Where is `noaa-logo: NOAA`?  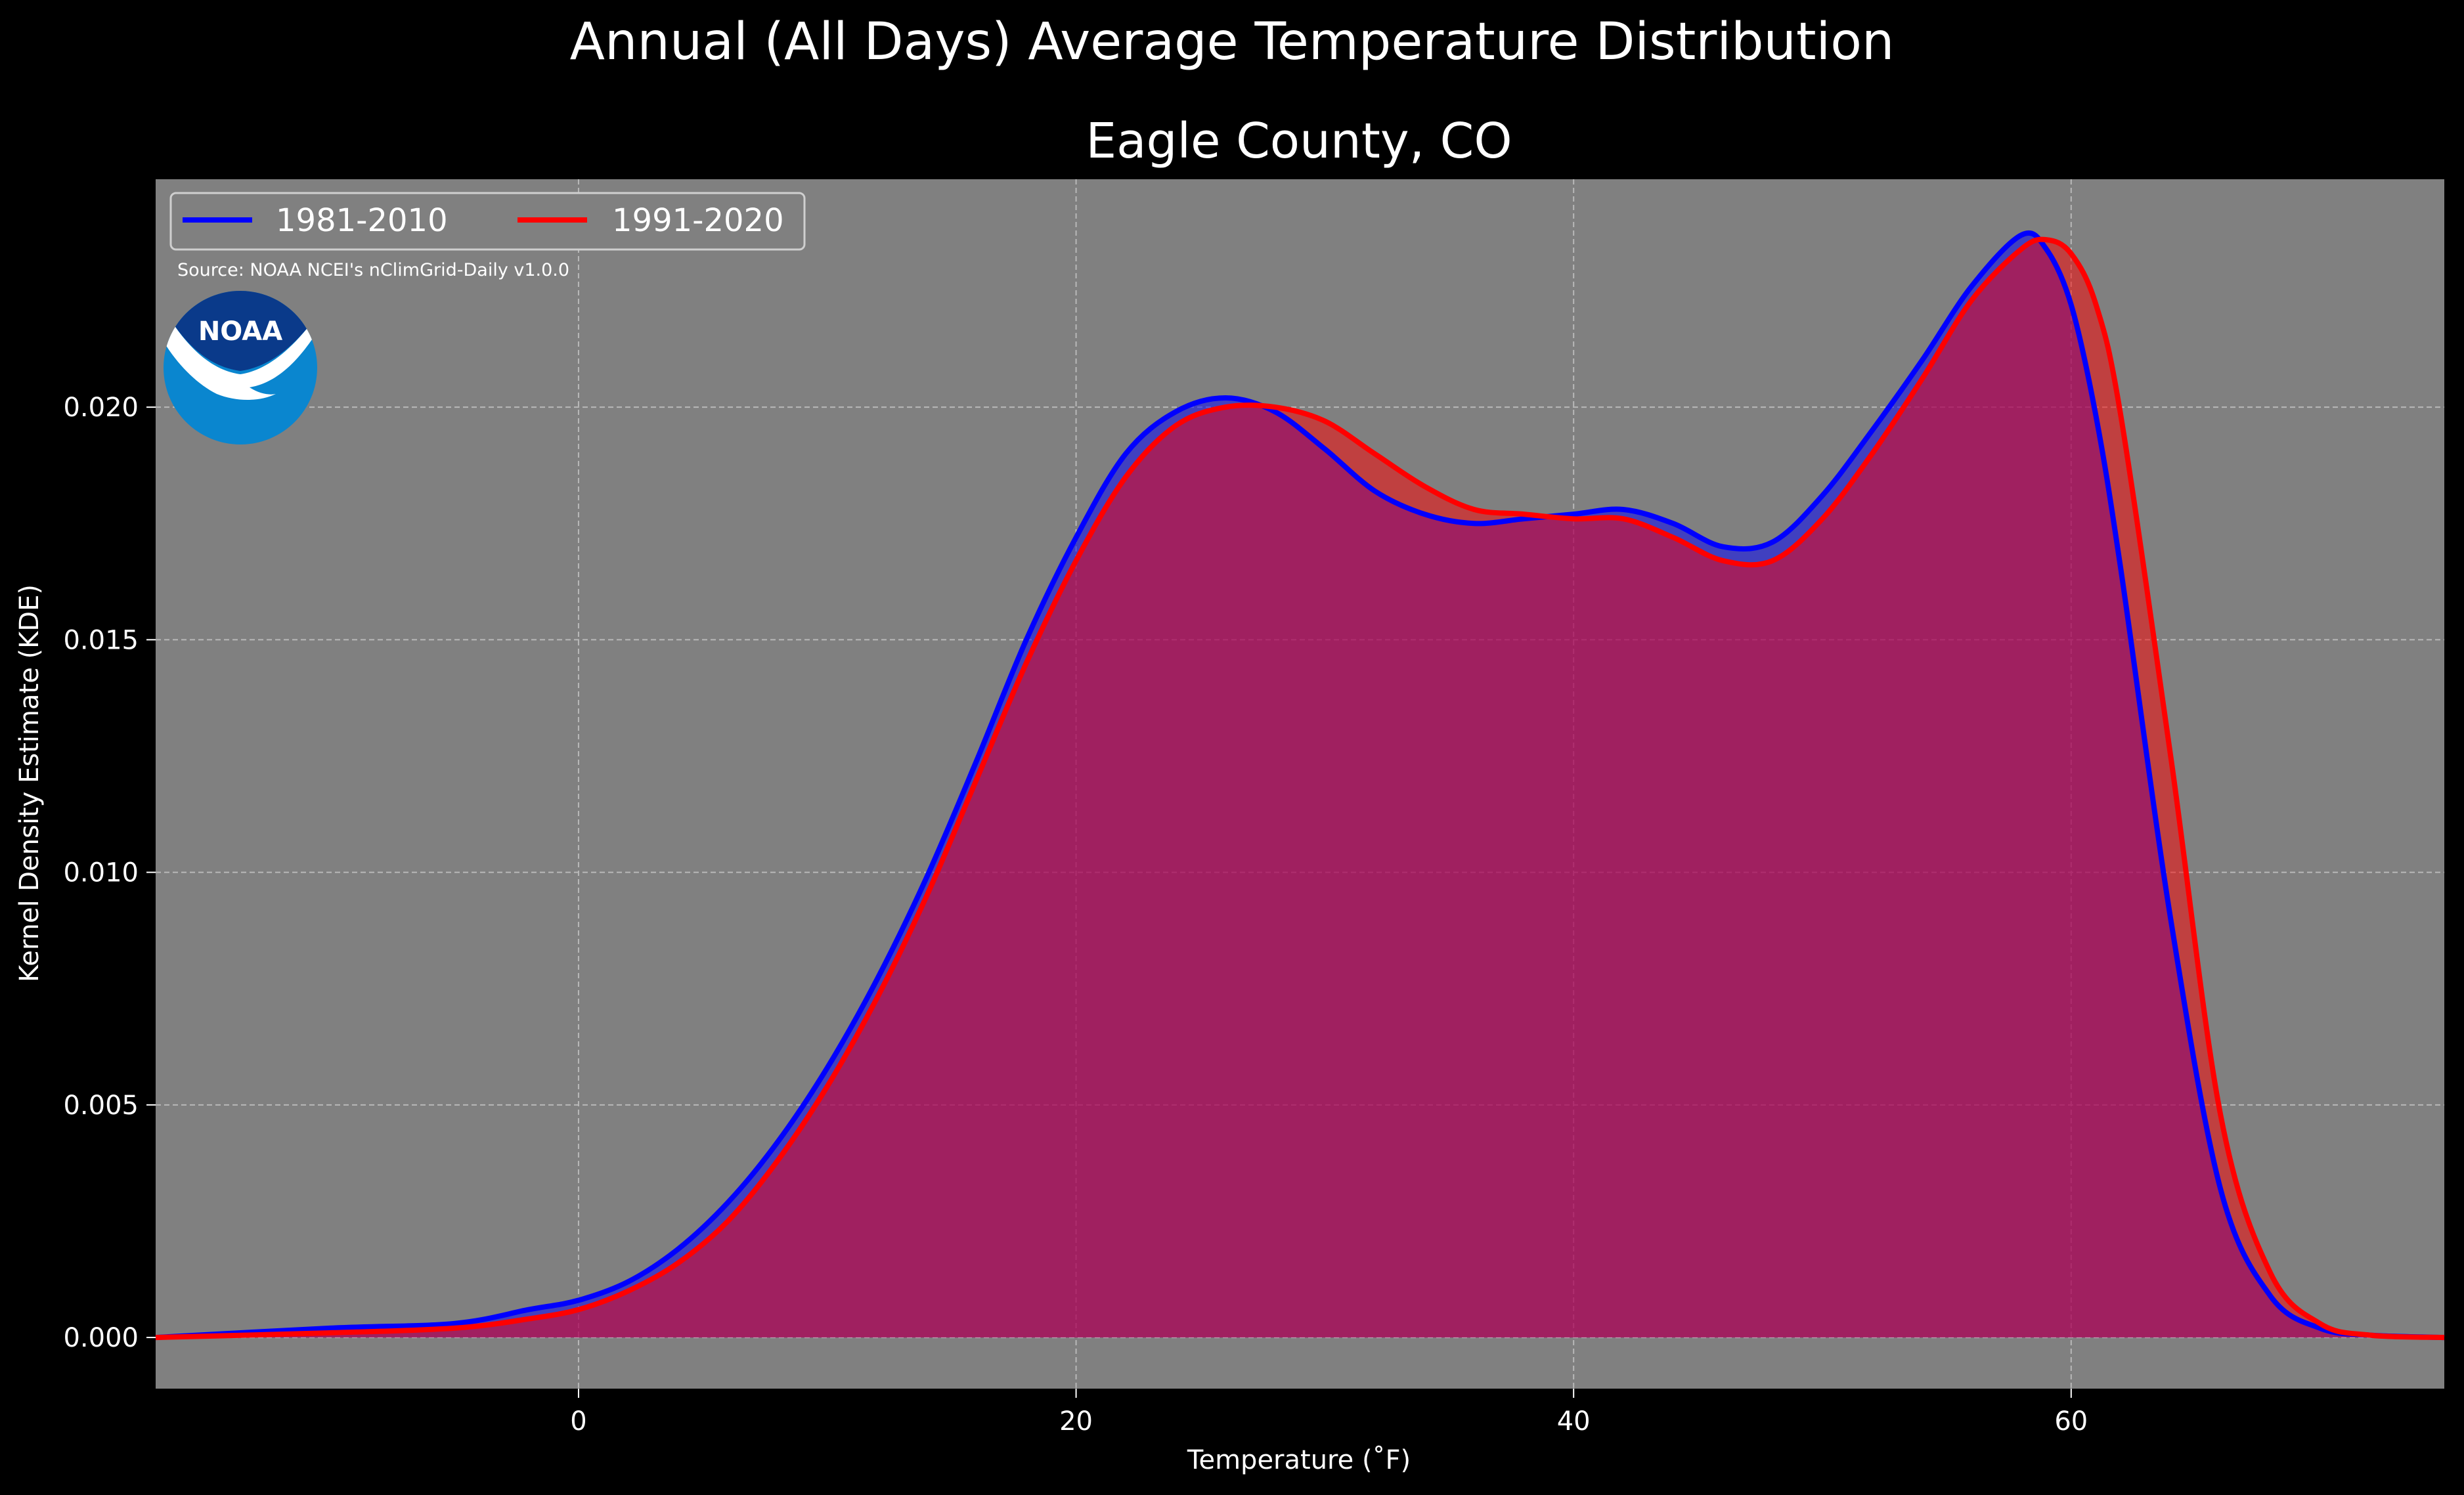
noaa-logo: NOAA is located at coordinates (240, 367).